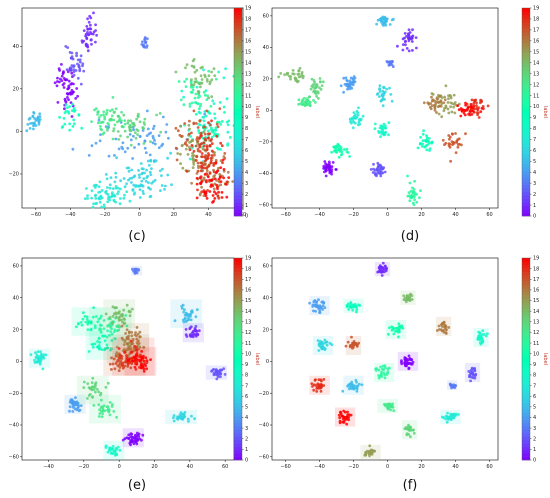 This screenshot has width=550, height=498. What do you see at coordinates (246, 162) in the screenshot?
I see `colorbar-tick-label: 5` at bounding box center [246, 162].